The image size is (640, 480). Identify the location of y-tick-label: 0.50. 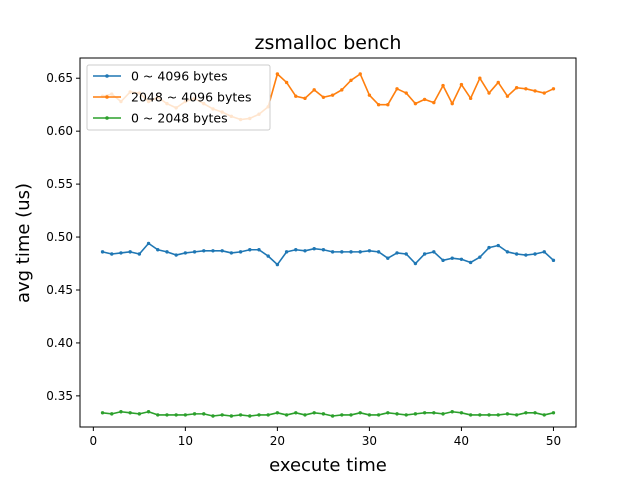
(59, 237).